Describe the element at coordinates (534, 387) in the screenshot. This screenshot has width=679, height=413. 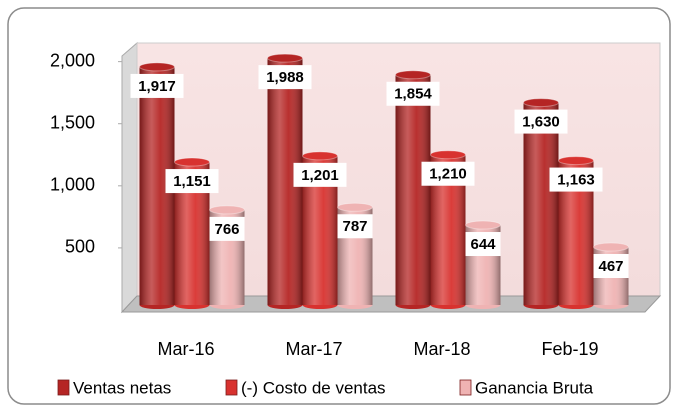
I see `legend-label: Ganancia Bruta` at that location.